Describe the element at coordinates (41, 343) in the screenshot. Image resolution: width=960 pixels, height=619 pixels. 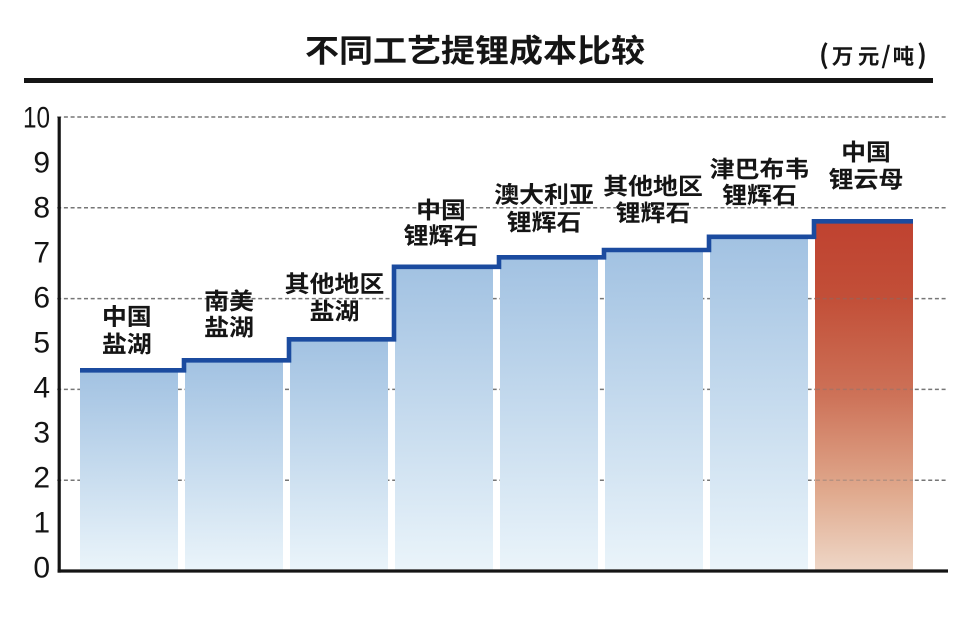
I see `svg-text: 5` at that location.